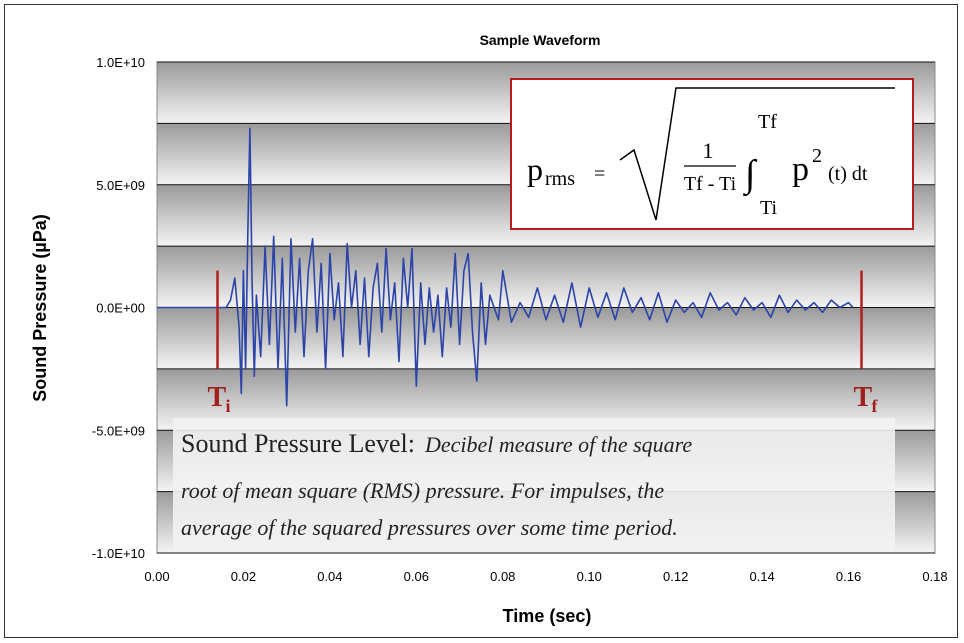 The width and height of the screenshot is (964, 643). Describe the element at coordinates (40, 307) in the screenshot. I see `y-axis-label: Sound Pressure (µPa)` at that location.